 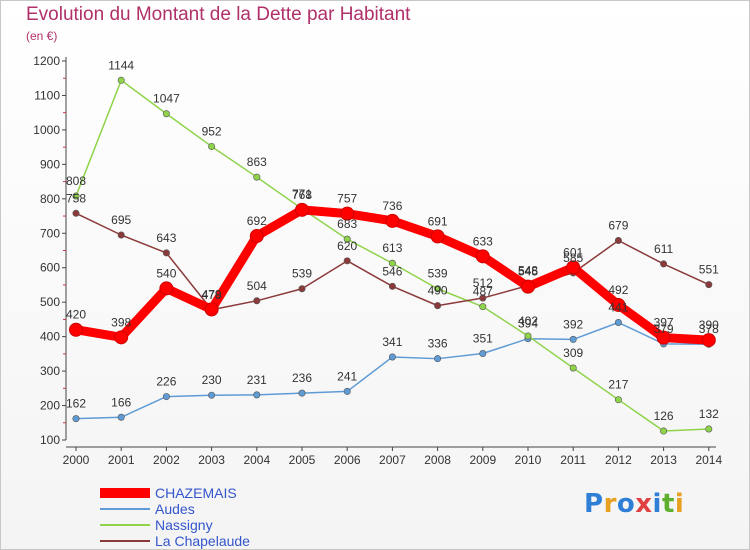 I want to click on proxiti-logo: Proxiti, so click(x=634, y=504).